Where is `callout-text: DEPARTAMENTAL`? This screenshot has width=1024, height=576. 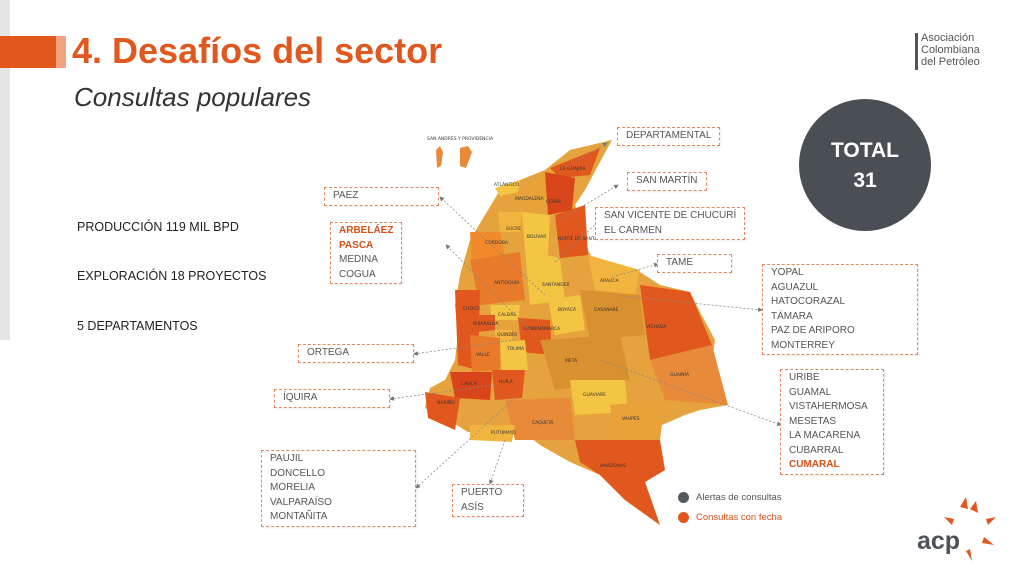
callout-text: DEPARTAMENTAL is located at coordinates (669, 135).